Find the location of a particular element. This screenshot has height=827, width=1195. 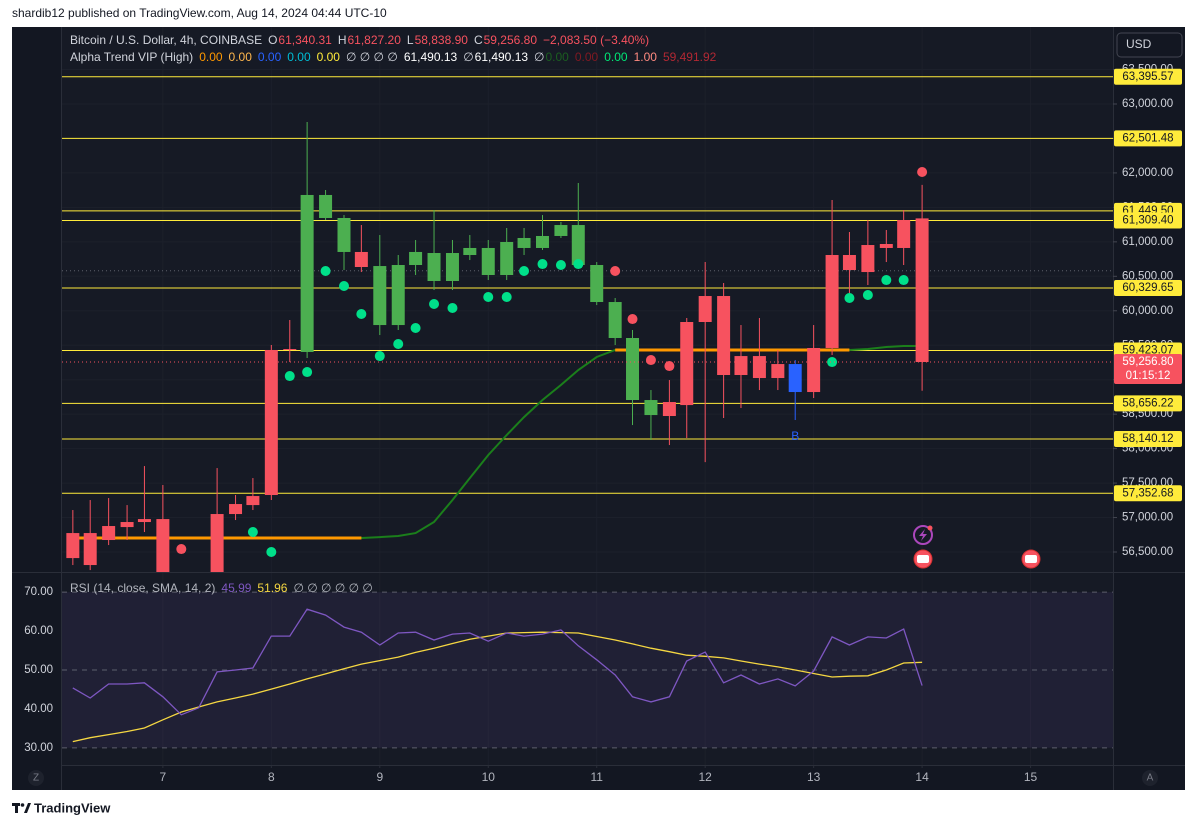

legend-item: ∅ ∅ ∅ ∅ is located at coordinates (372, 57).